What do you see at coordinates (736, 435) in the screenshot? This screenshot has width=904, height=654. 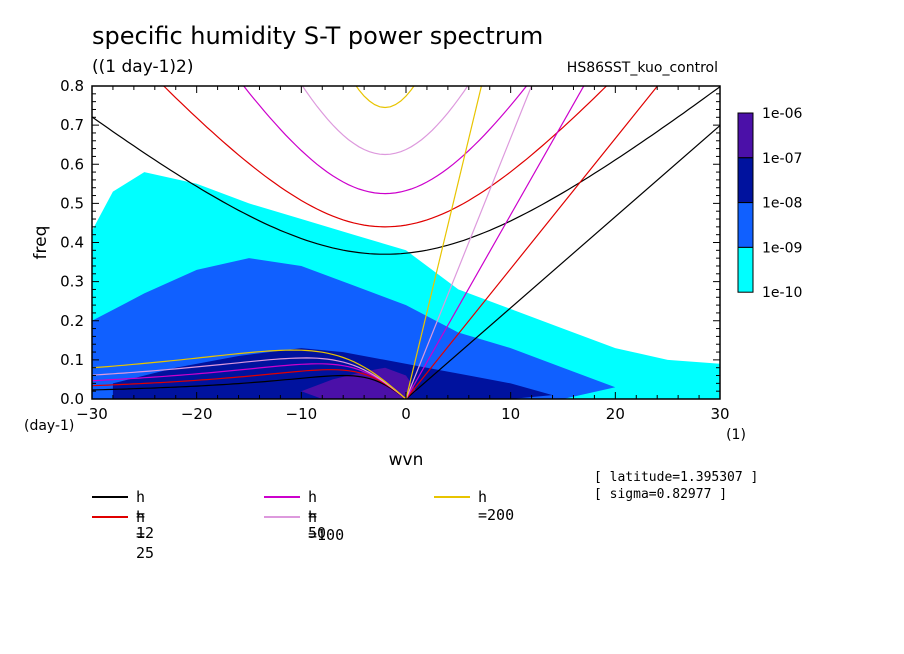 I see `x-unit-label: (1)` at bounding box center [736, 435].